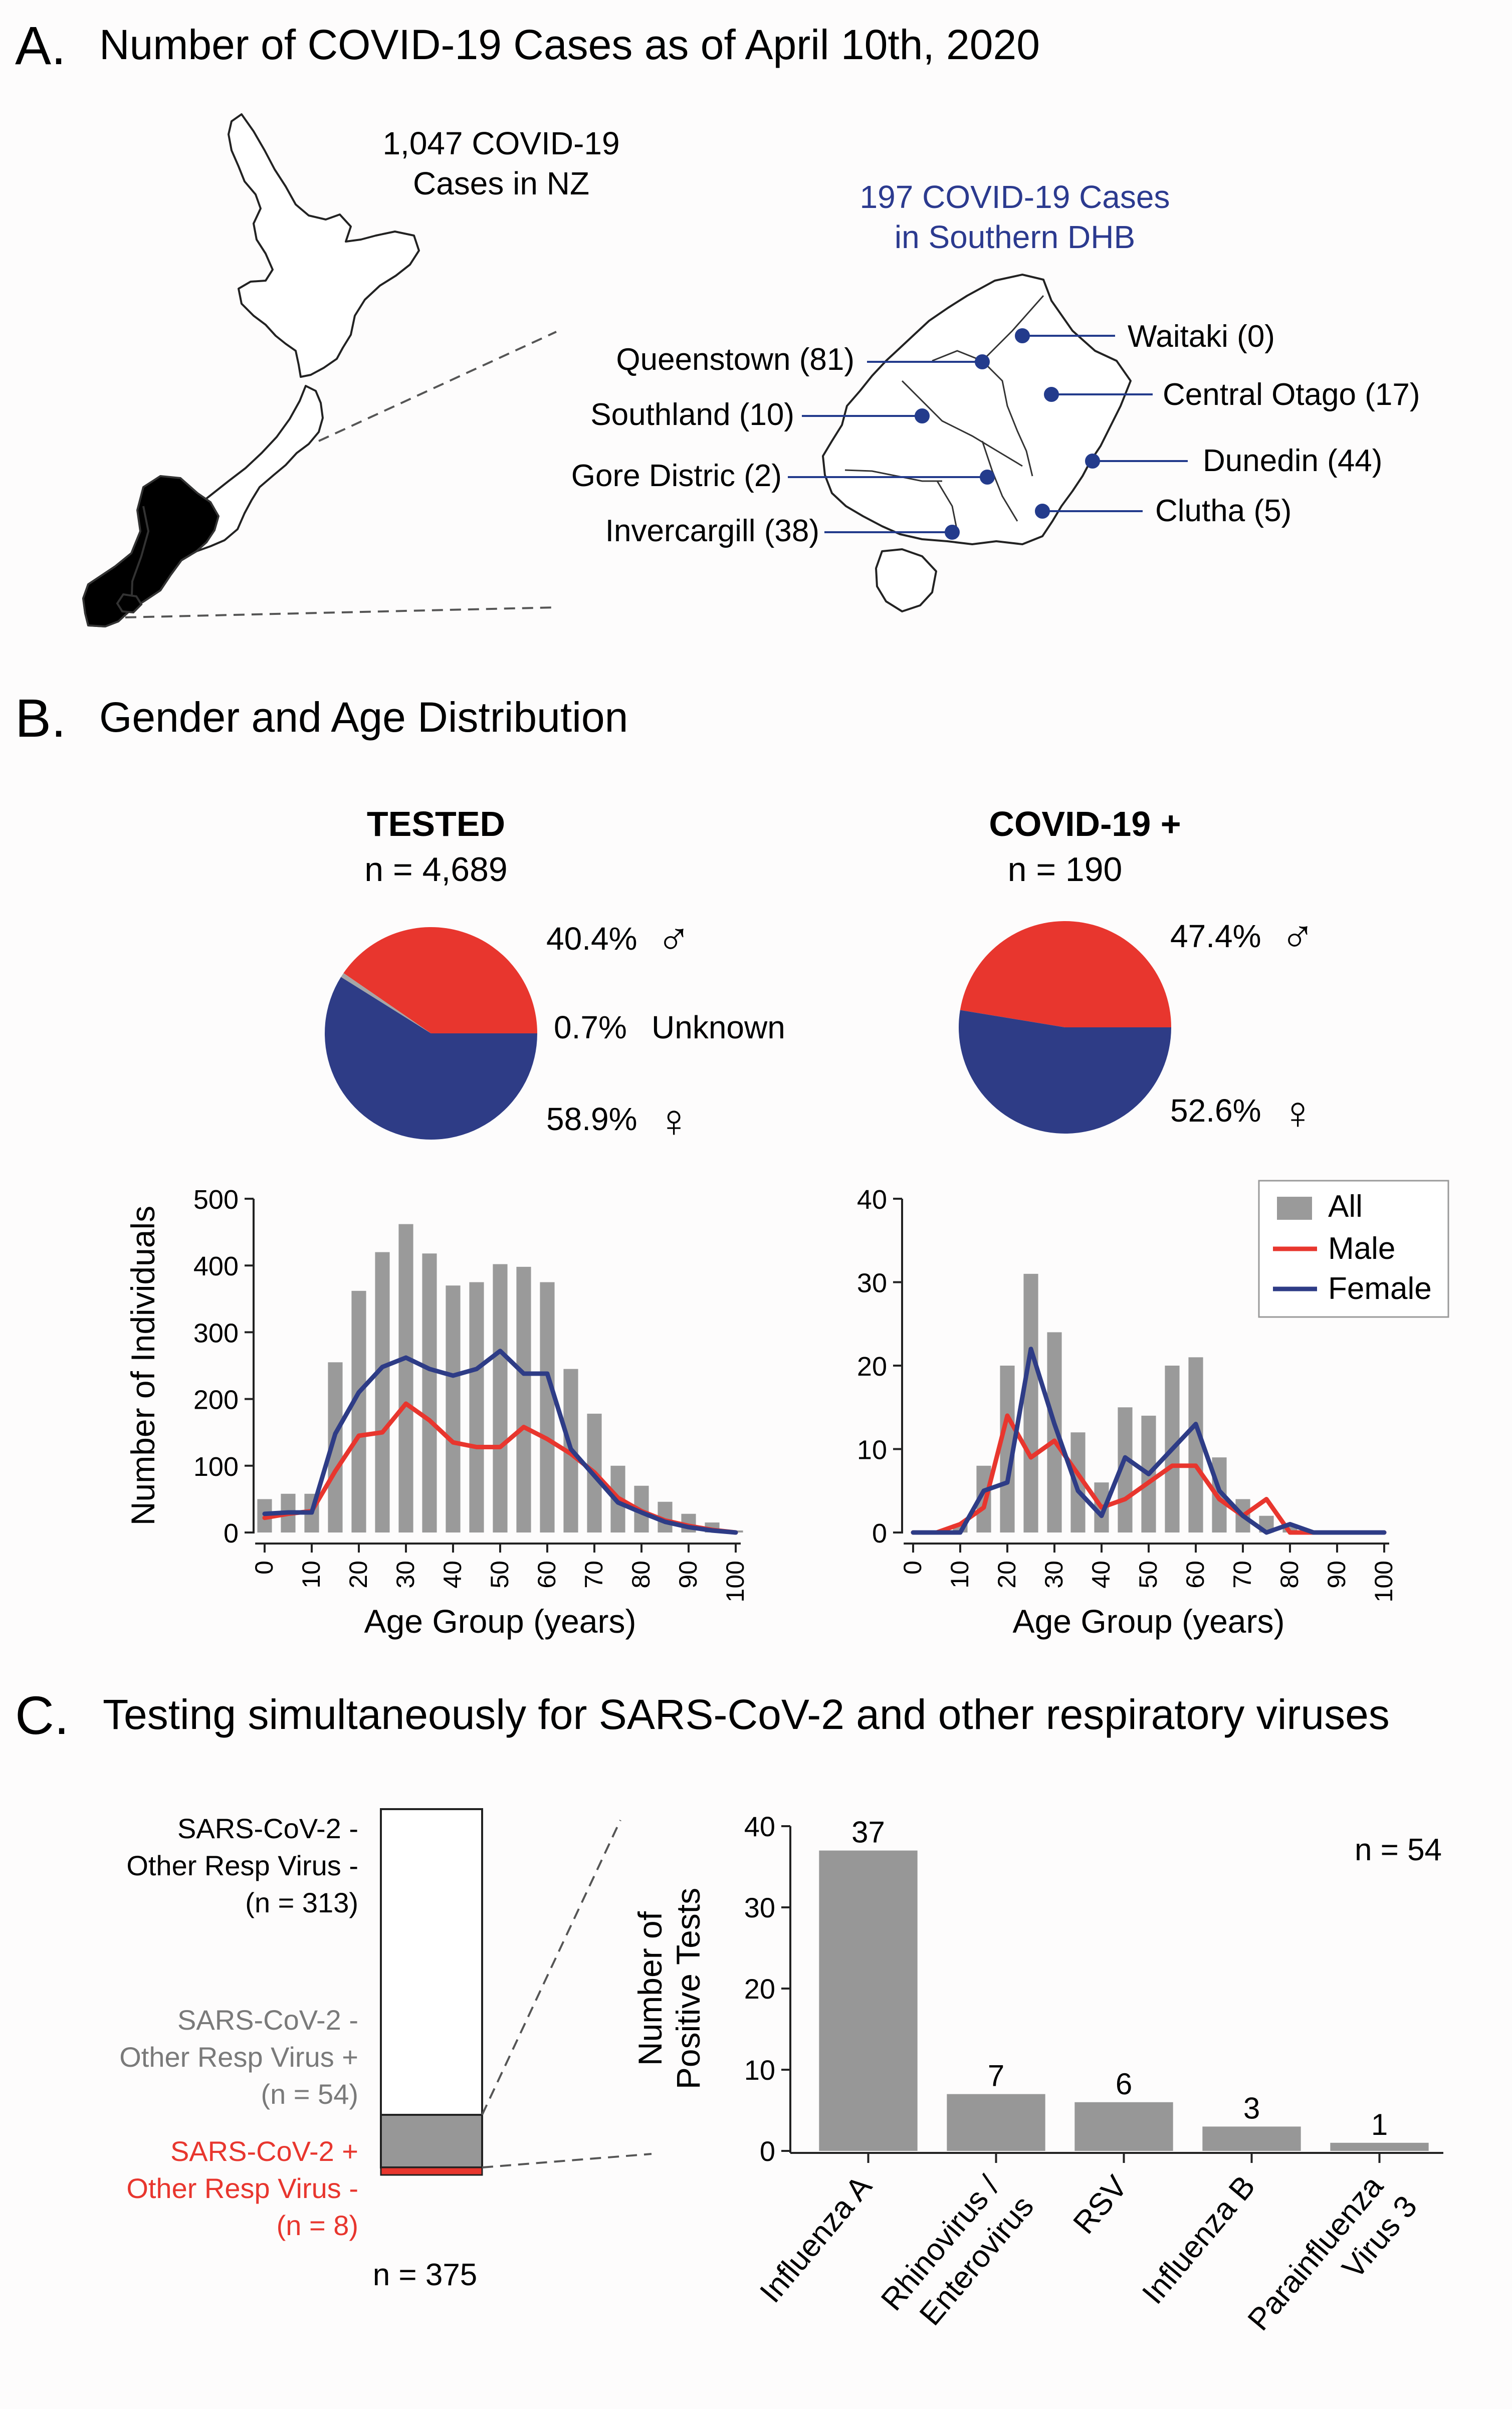 The height and width of the screenshot is (2409, 1512). I want to click on stack-label-pos-neg-2: Other Resp Virus -, so click(242, 2188).